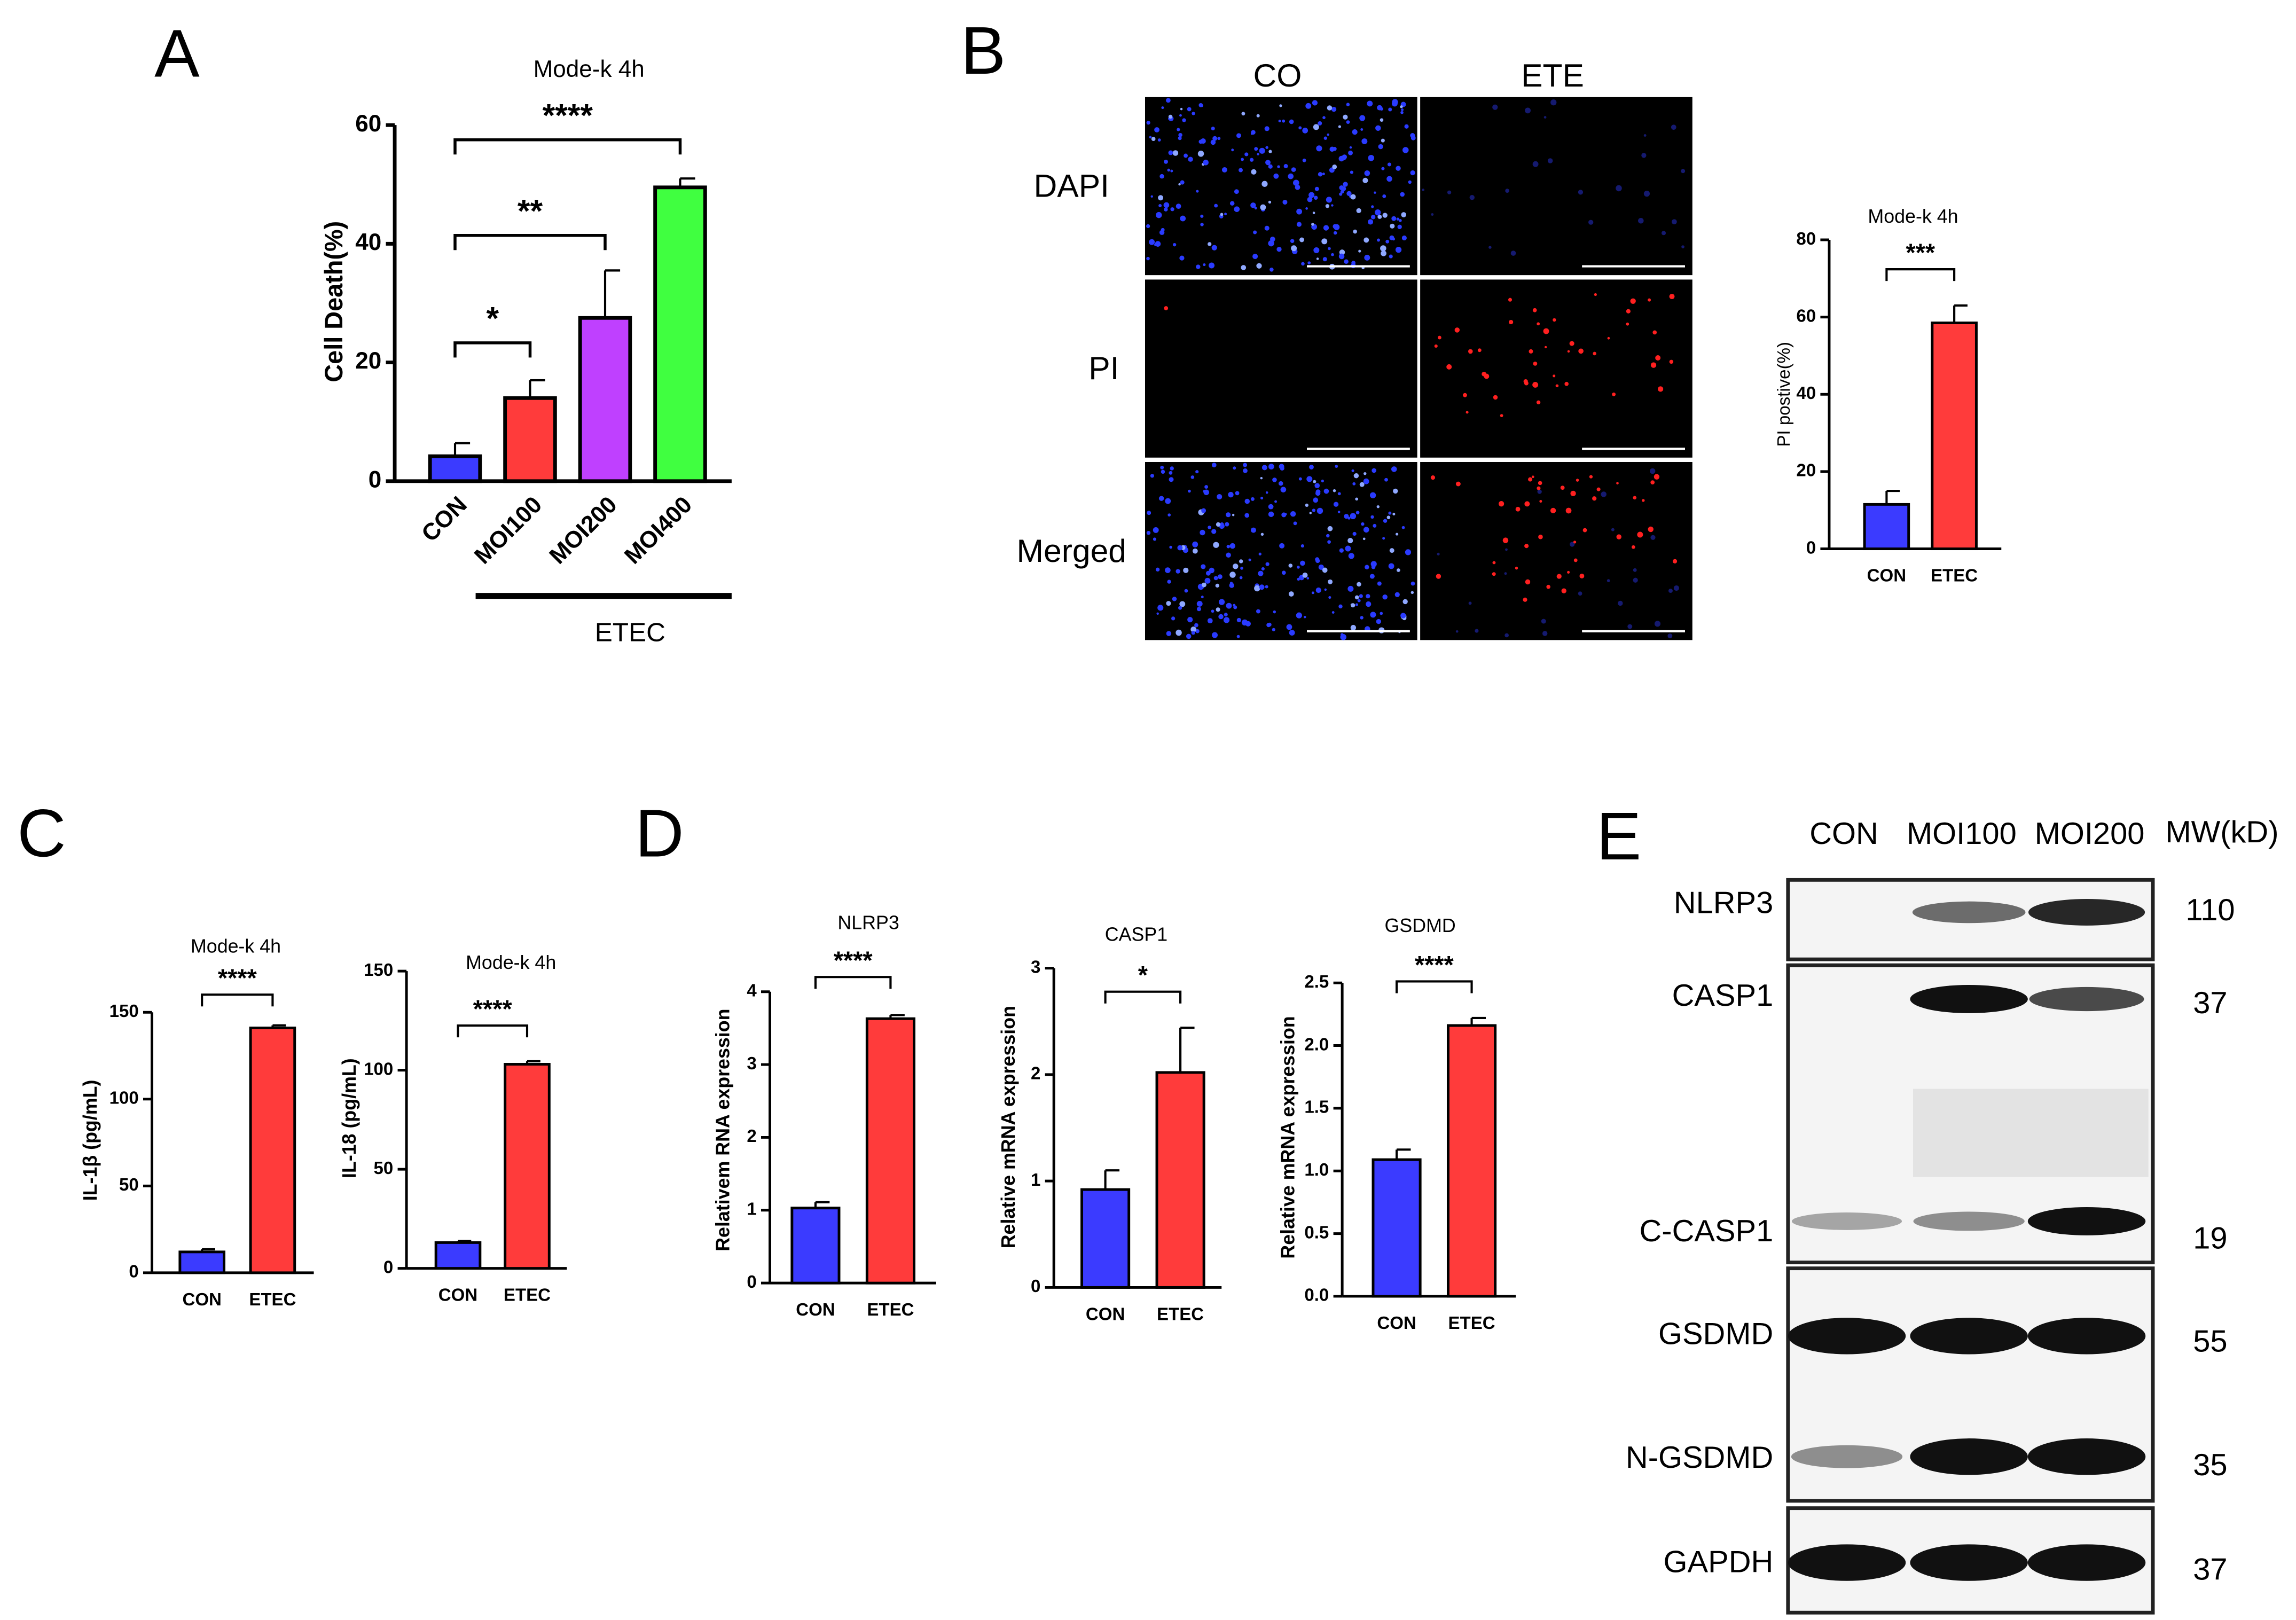 The height and width of the screenshot is (1620, 2296). Describe the element at coordinates (527, 1166) in the screenshot. I see `bar` at that location.